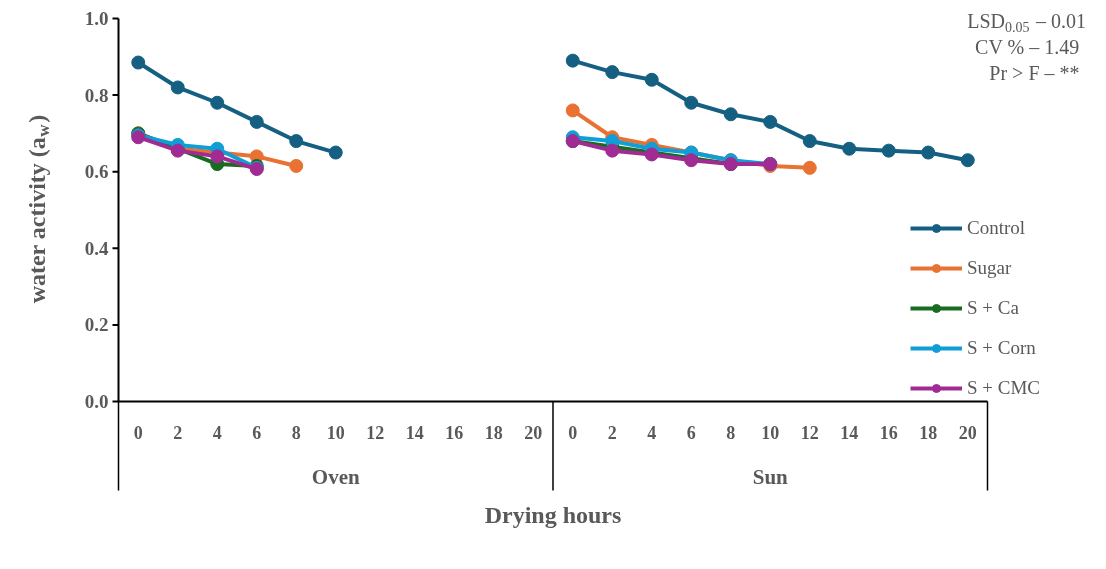 This screenshot has width=1106, height=569. Describe the element at coordinates (96, 18) in the screenshot. I see `y-tick-label: 1.0` at that location.